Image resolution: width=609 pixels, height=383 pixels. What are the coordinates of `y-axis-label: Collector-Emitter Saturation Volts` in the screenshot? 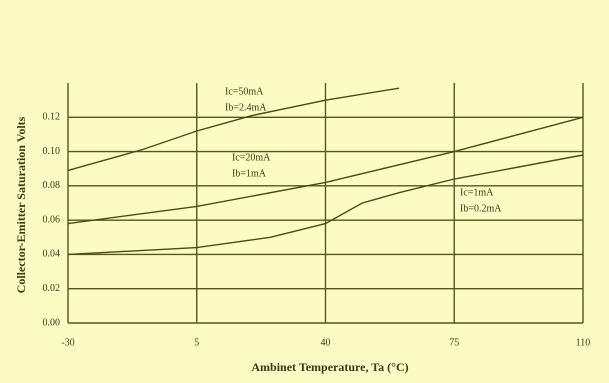 It's located at (21, 204).